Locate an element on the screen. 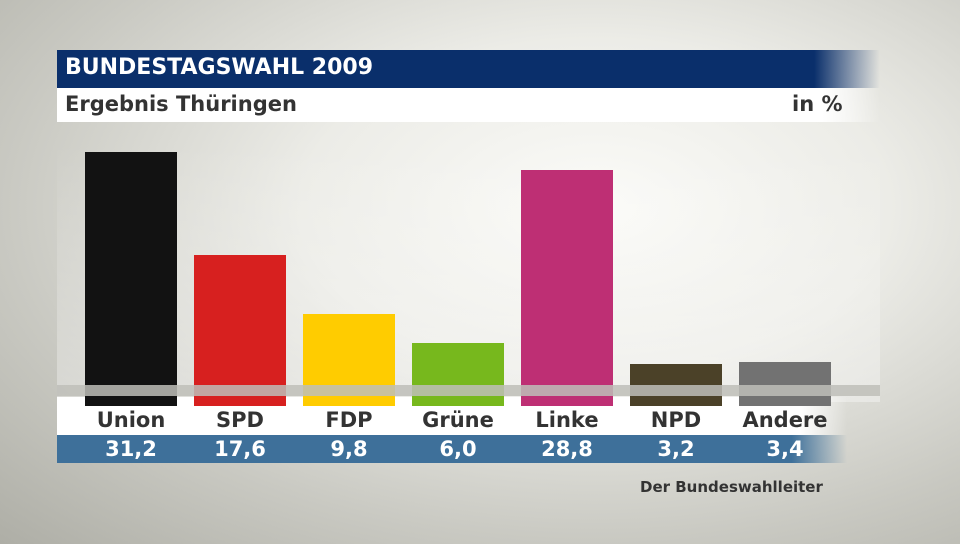 The height and width of the screenshot is (544, 960). category-label: NPD is located at coordinates (676, 420).